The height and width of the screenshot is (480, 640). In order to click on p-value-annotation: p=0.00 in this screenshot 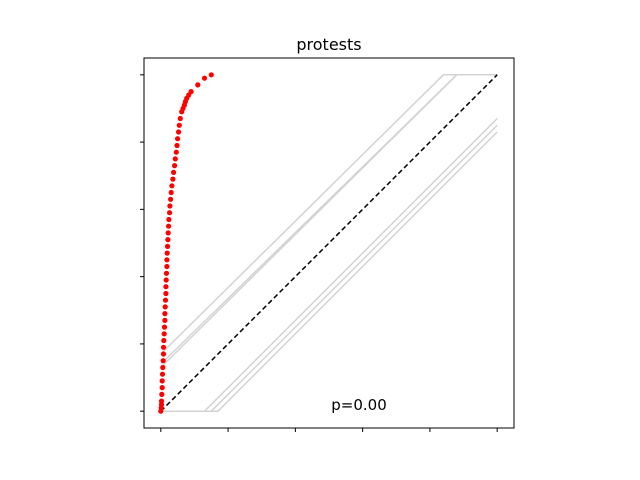, I will do `click(359, 405)`.